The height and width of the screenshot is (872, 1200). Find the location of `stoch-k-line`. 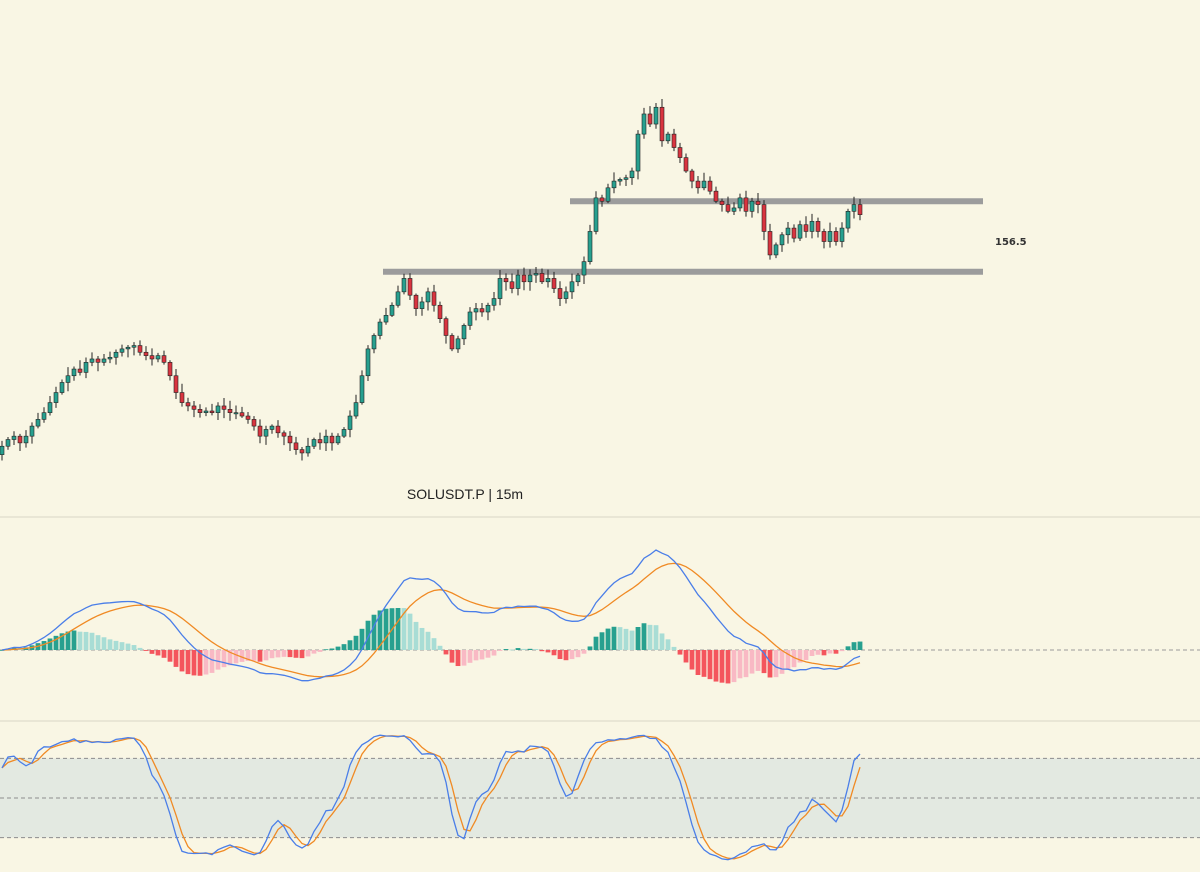

stoch-k-line is located at coordinates (431, 797).